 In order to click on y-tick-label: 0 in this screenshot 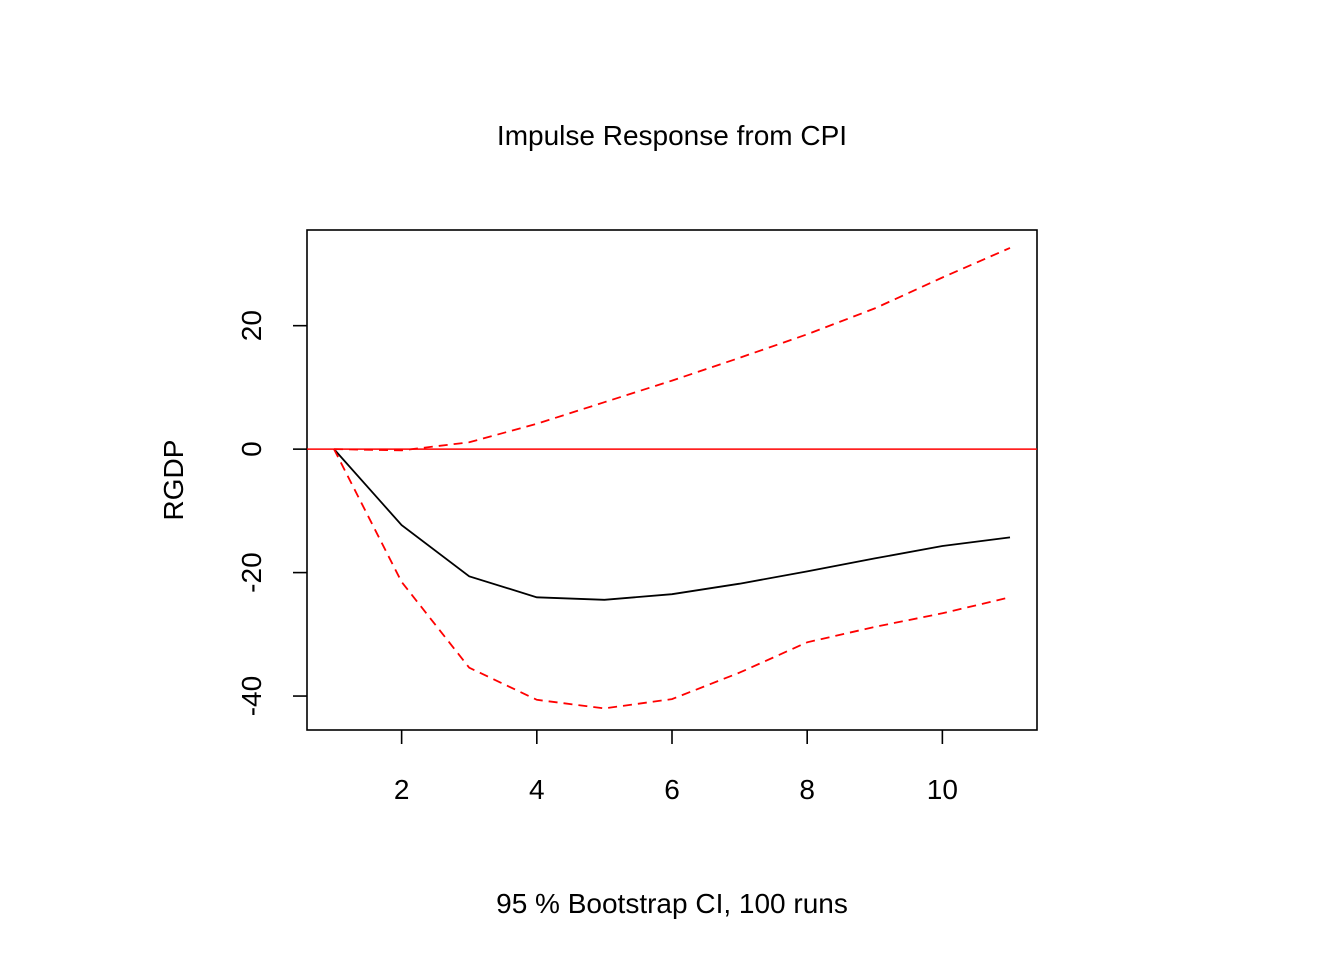, I will do `click(251, 449)`.